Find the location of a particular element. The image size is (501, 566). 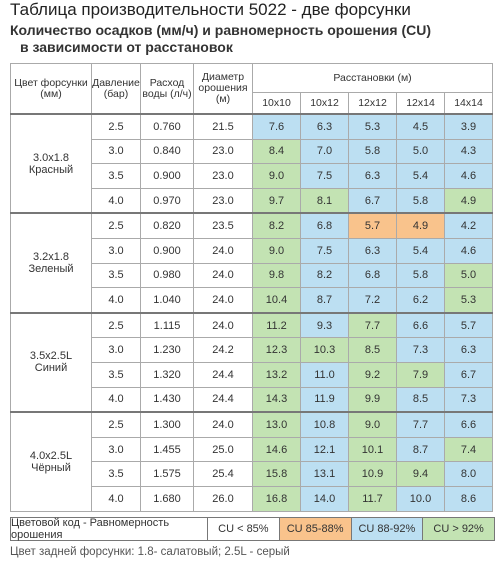

table-row: 3.0 1.230 24.2 12.3 10.3 8.5 7.3 6.3 is located at coordinates (252, 350).